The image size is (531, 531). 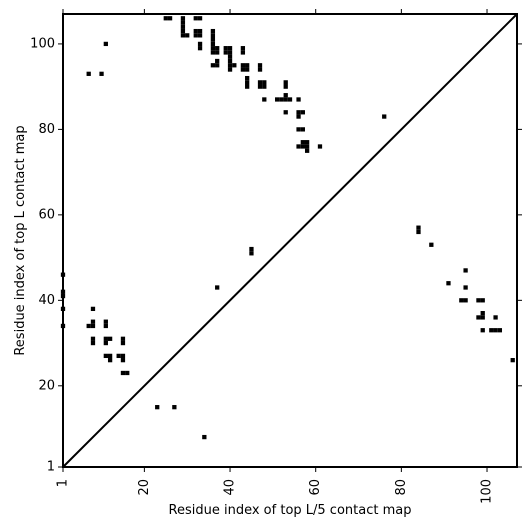 What do you see at coordinates (51, 467) in the screenshot?
I see `y-tick-label-1: 1` at bounding box center [51, 467].